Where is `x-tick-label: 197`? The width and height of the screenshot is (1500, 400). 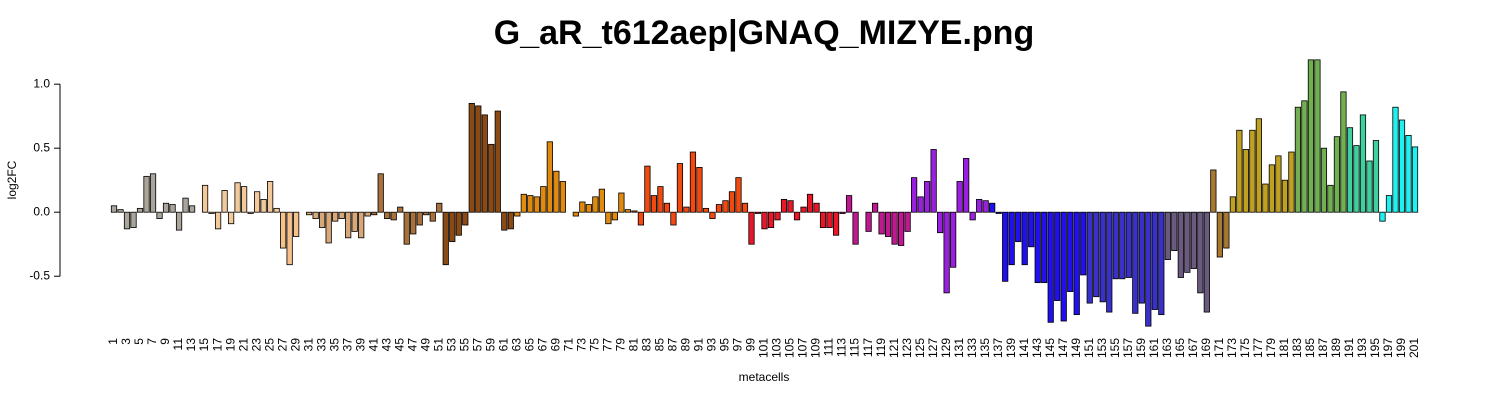
x-tick-label: 197 is located at coordinates (1388, 348).